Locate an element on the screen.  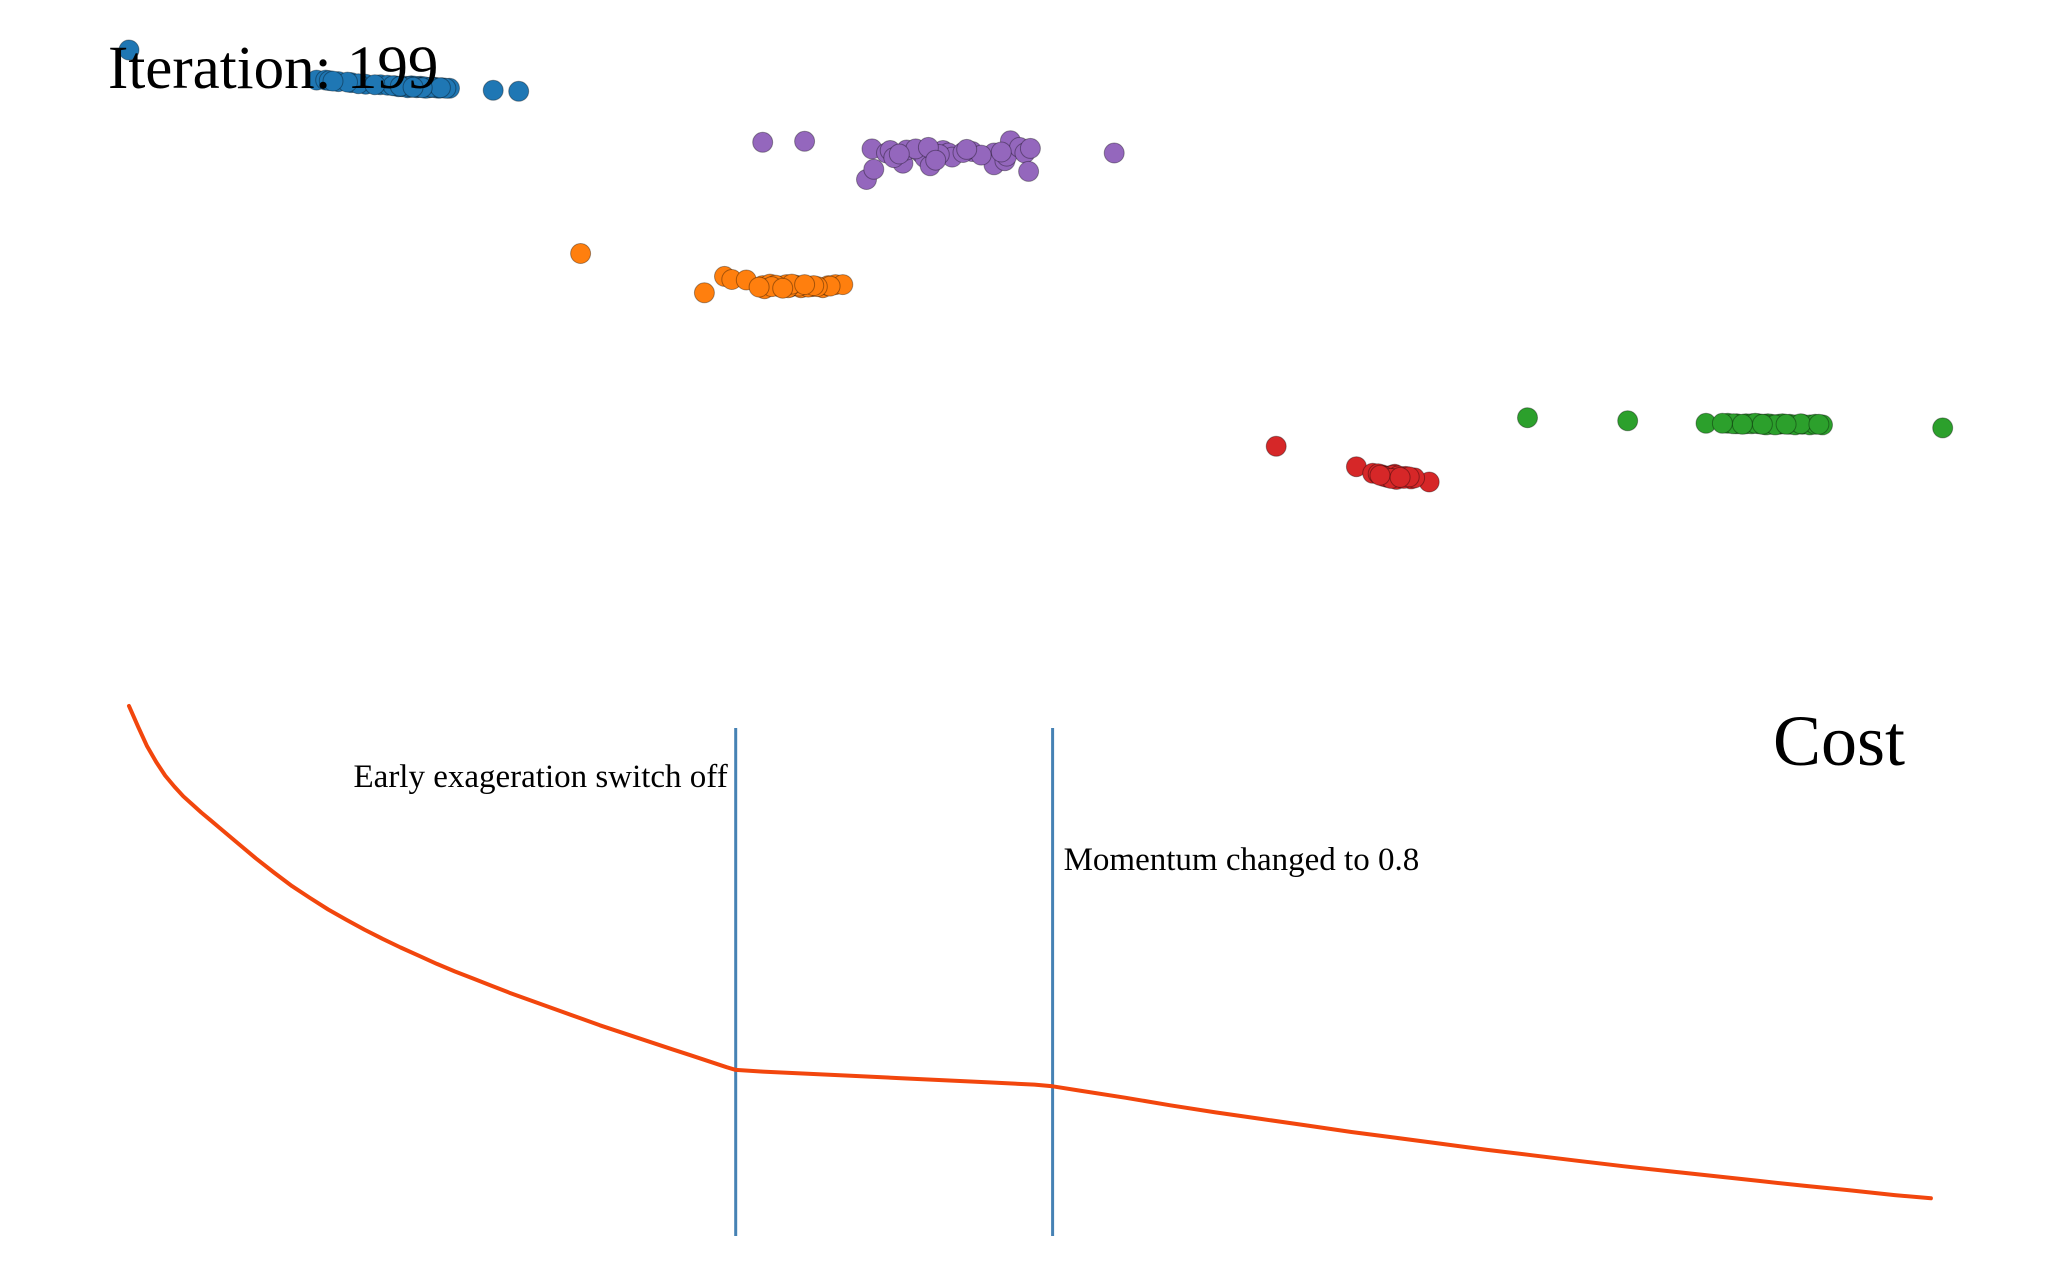
annotation-label-1: Momentum changed to 0.8 is located at coordinates (1242, 860).